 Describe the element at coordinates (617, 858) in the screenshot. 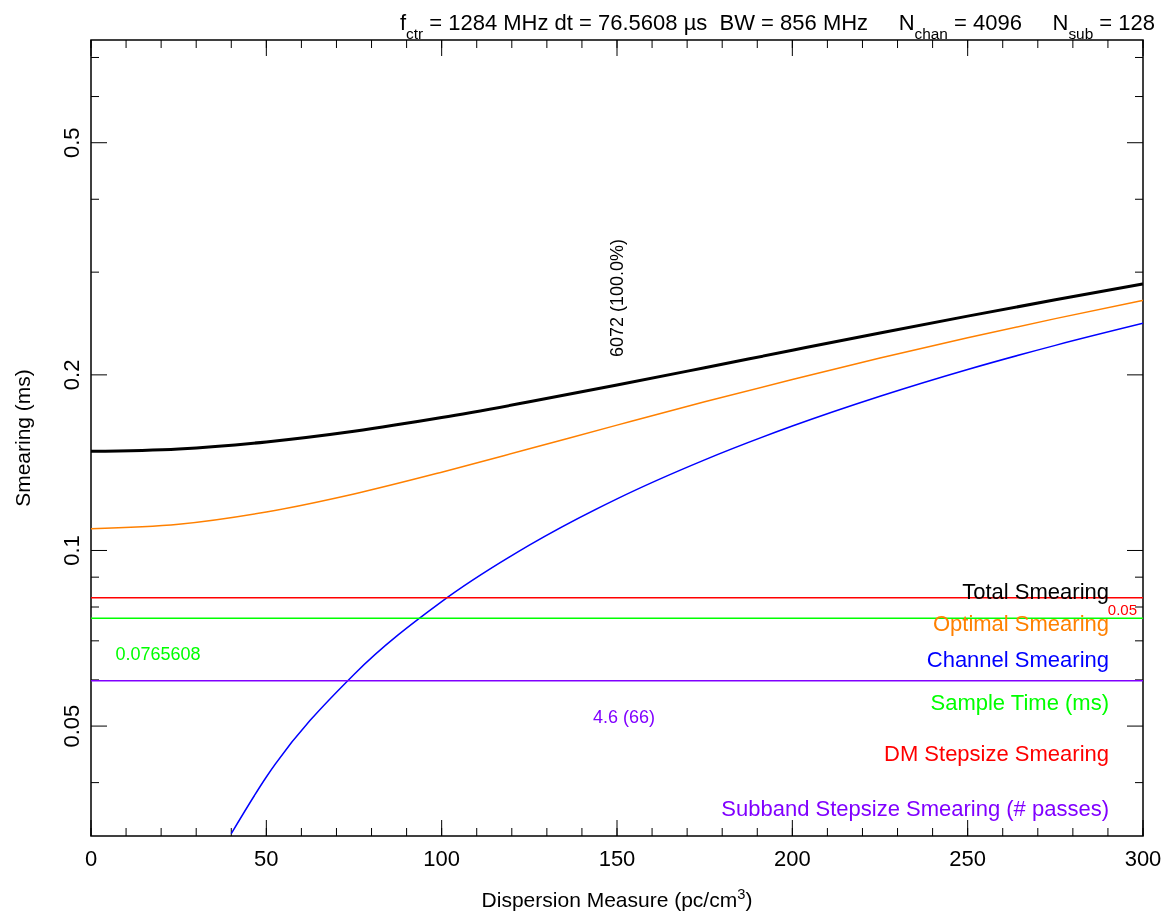

I see `x-tick-label: 150` at that location.